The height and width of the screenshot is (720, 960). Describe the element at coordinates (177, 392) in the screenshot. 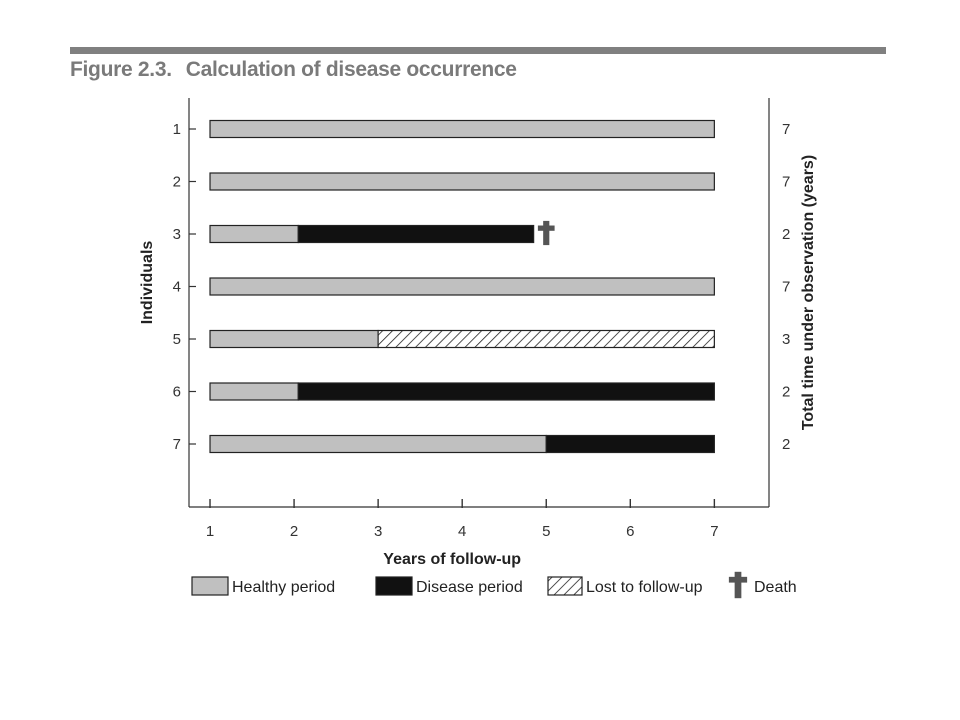

I see `individual-label: 6` at that location.